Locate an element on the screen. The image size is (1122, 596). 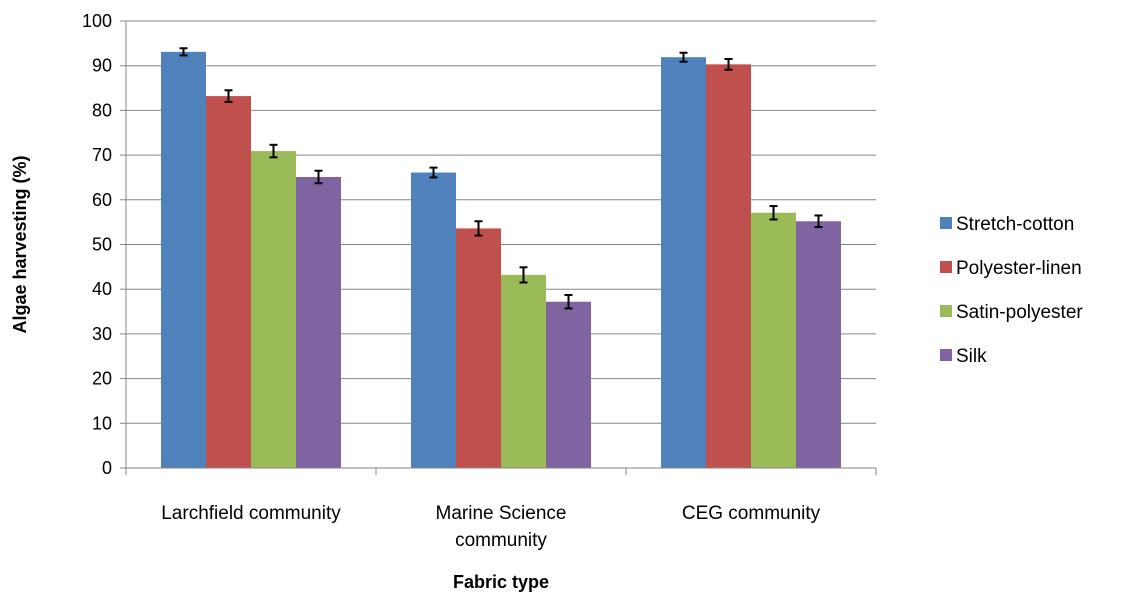
x-category-label: Marine Science community is located at coordinates (501, 527).